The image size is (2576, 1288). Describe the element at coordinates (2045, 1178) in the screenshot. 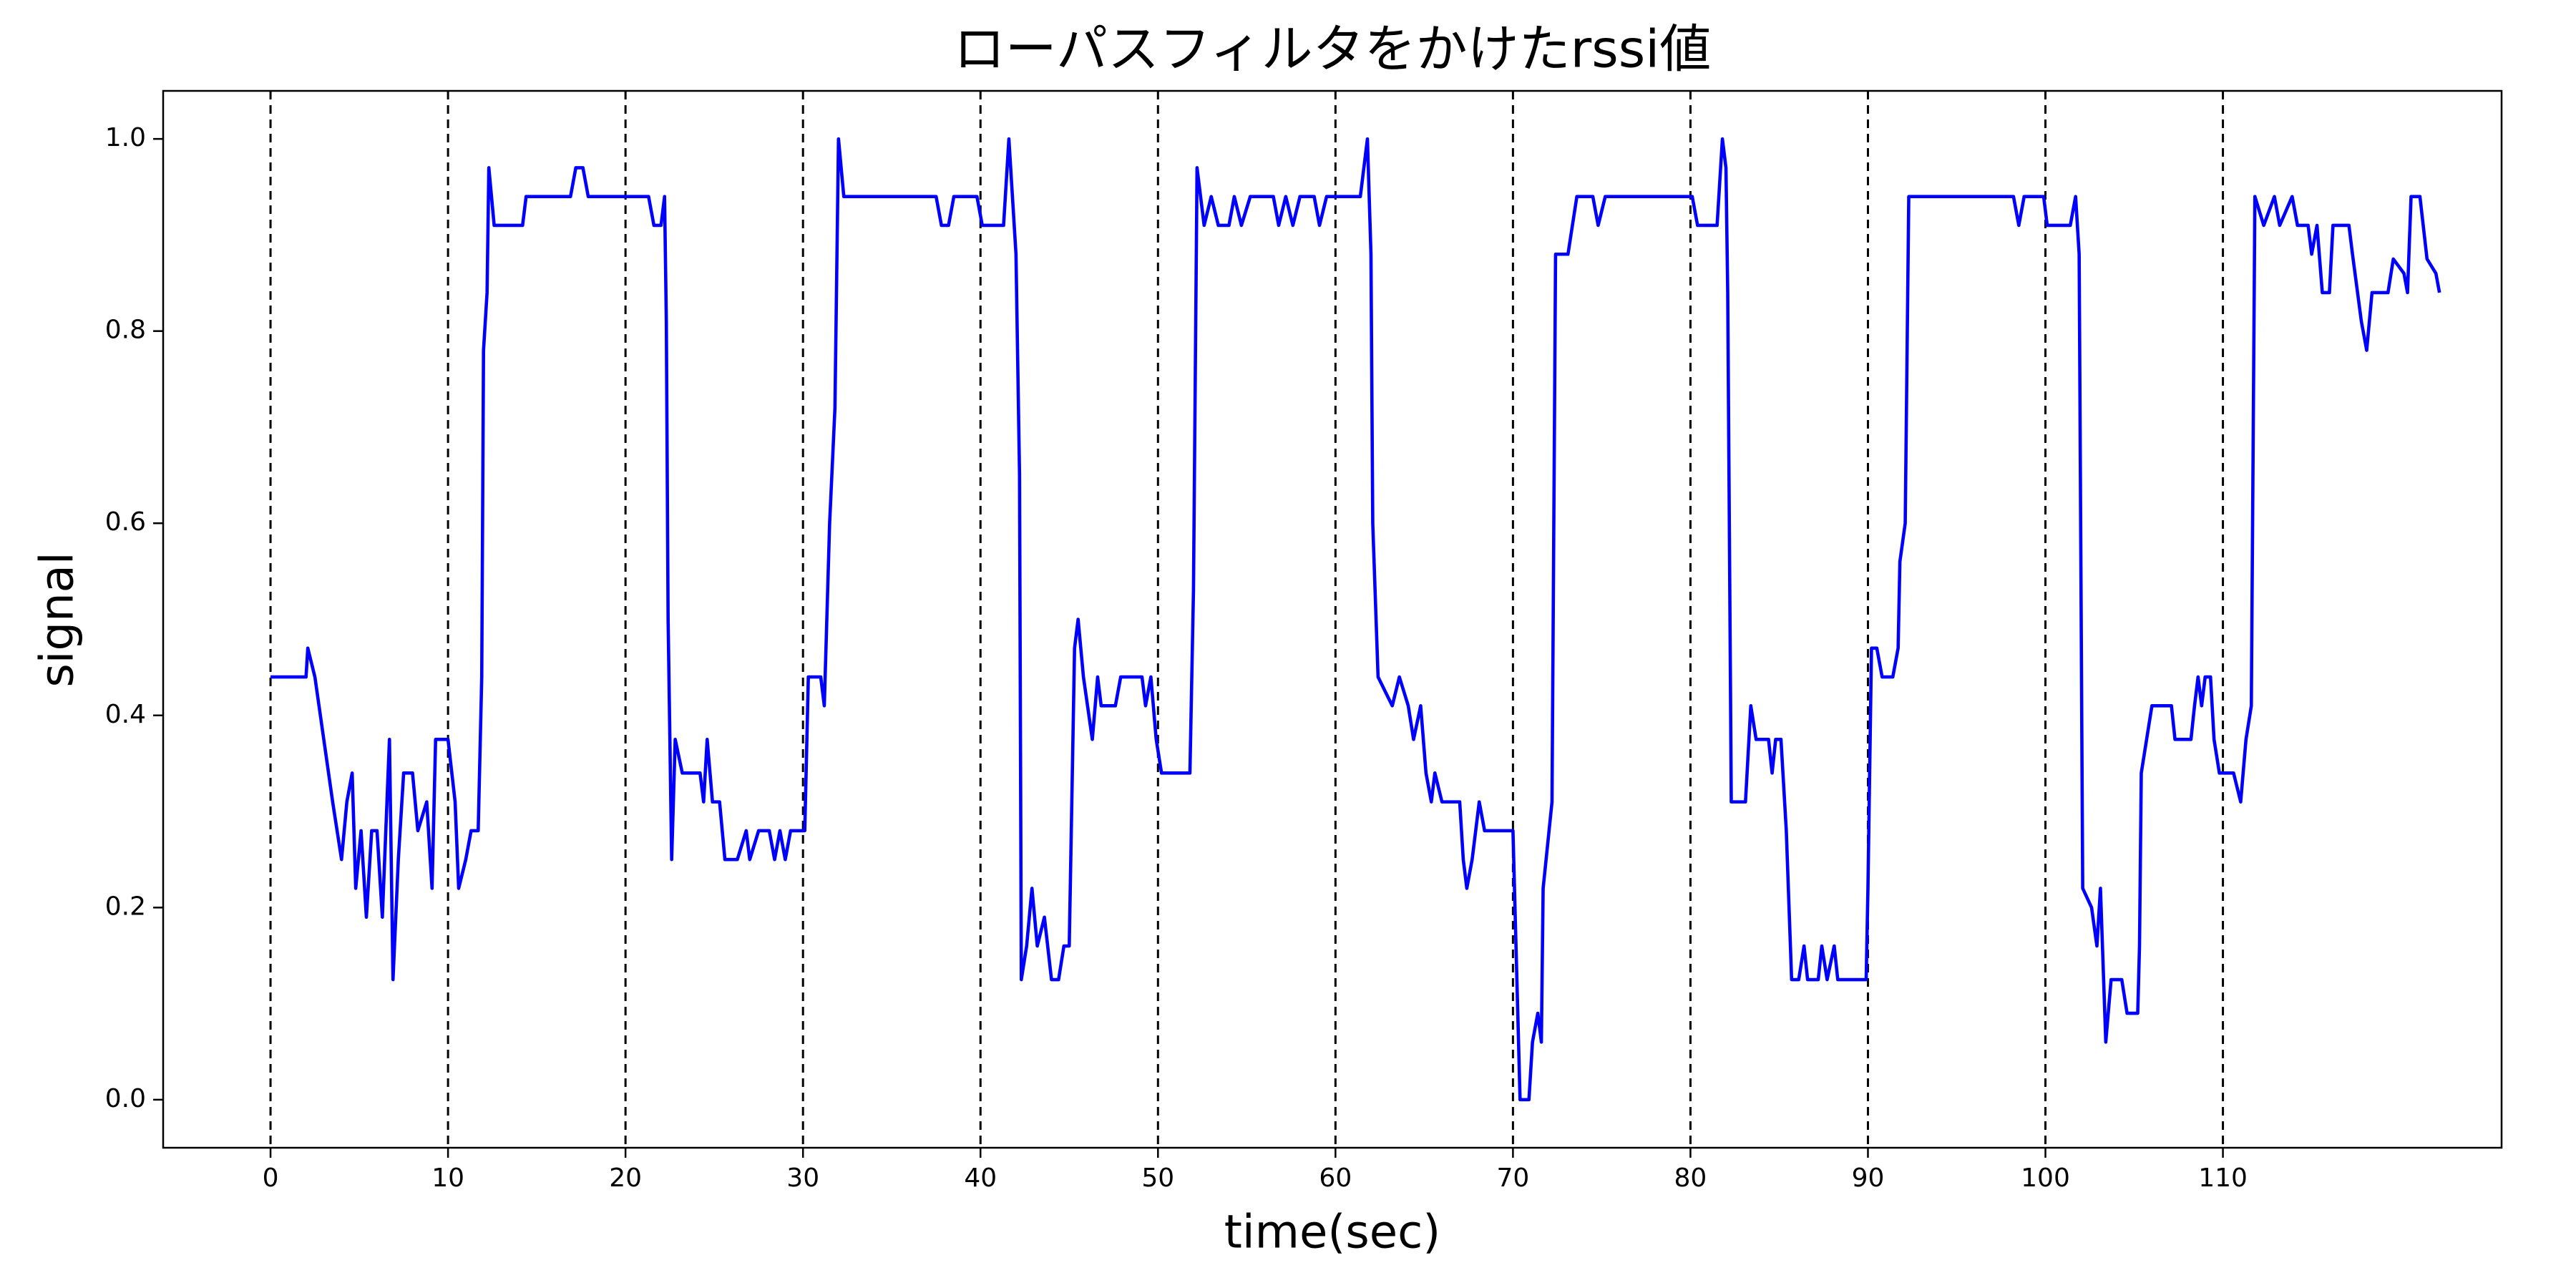

I see `x-tick-label: 100` at that location.